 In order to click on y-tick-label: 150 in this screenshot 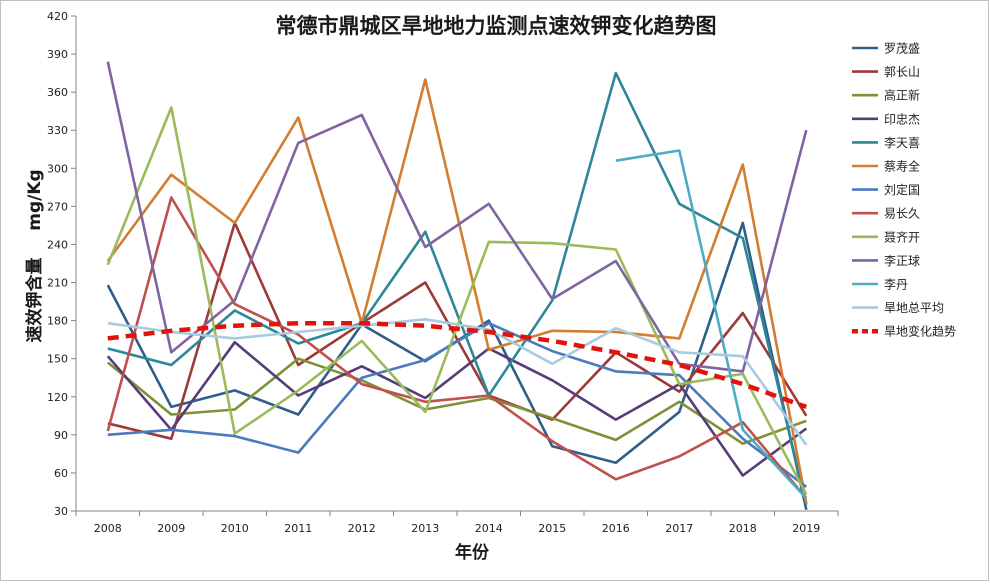, I will do `click(57, 359)`.